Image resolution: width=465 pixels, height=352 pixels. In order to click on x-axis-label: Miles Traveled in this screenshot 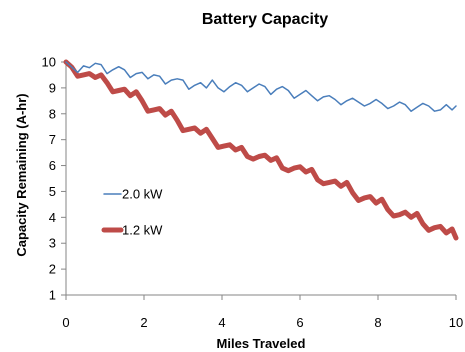, I will do `click(261, 343)`.